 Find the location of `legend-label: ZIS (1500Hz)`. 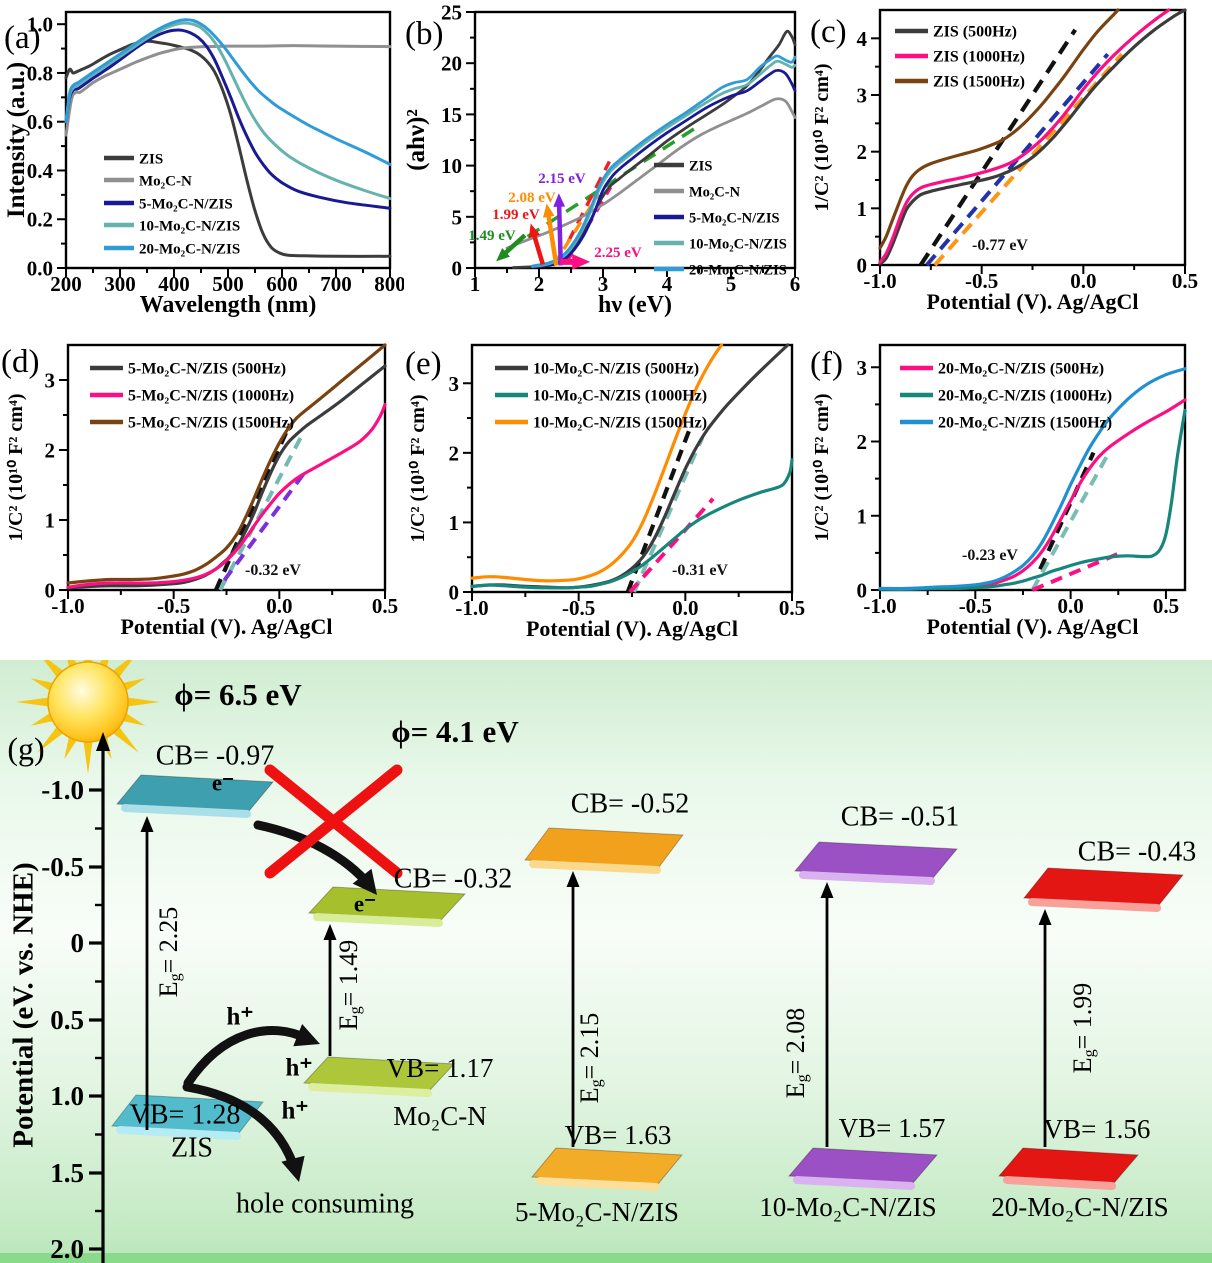

legend-label: ZIS (1500Hz) is located at coordinates (979, 82).